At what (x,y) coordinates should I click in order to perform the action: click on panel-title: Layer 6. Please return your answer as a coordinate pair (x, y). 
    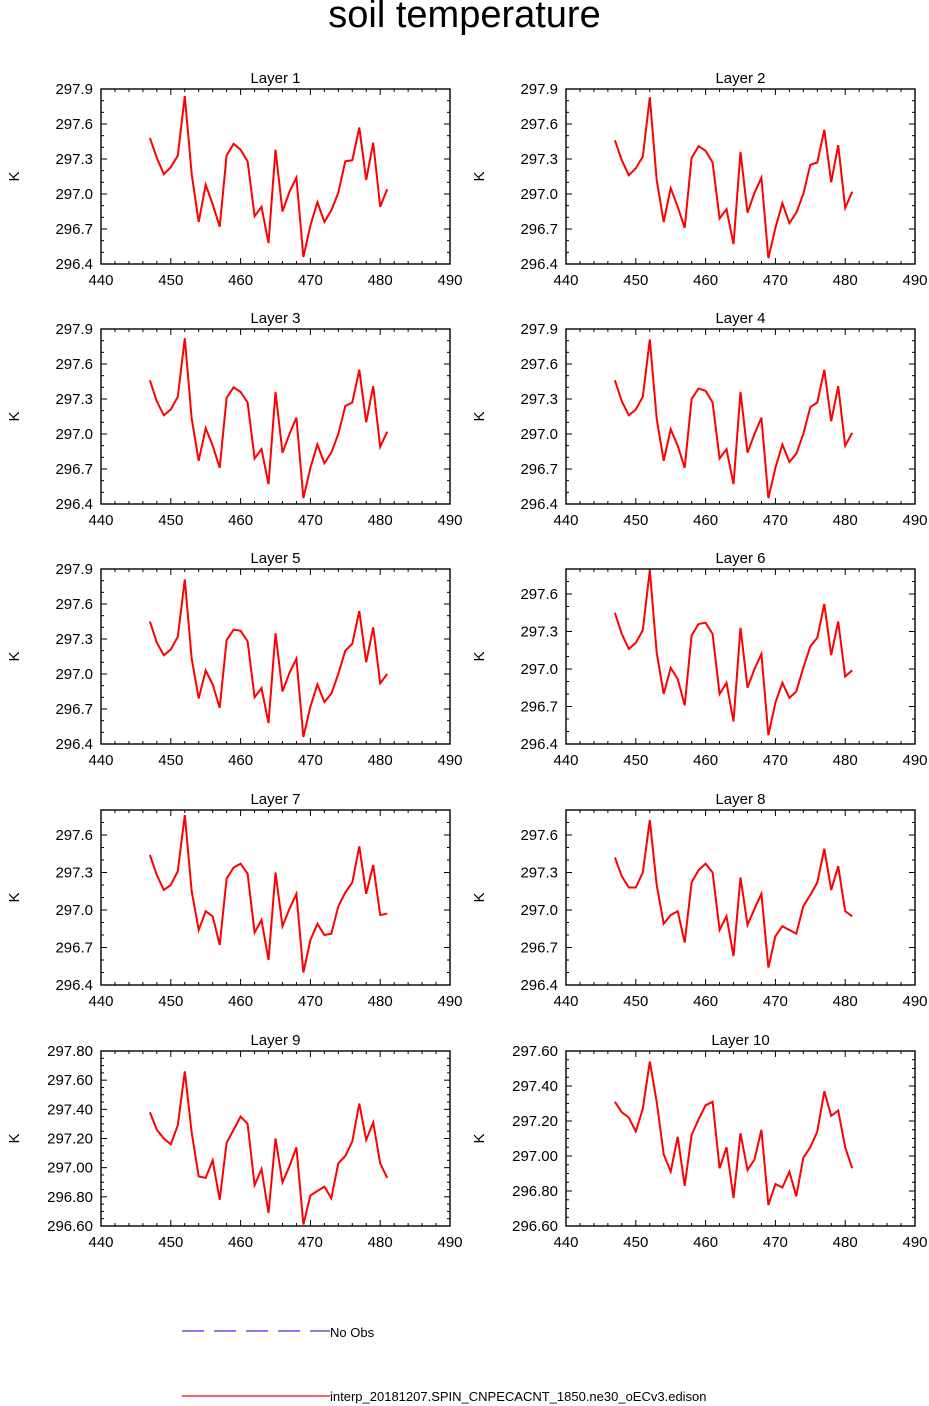
    Looking at the image, I should click on (740, 558).